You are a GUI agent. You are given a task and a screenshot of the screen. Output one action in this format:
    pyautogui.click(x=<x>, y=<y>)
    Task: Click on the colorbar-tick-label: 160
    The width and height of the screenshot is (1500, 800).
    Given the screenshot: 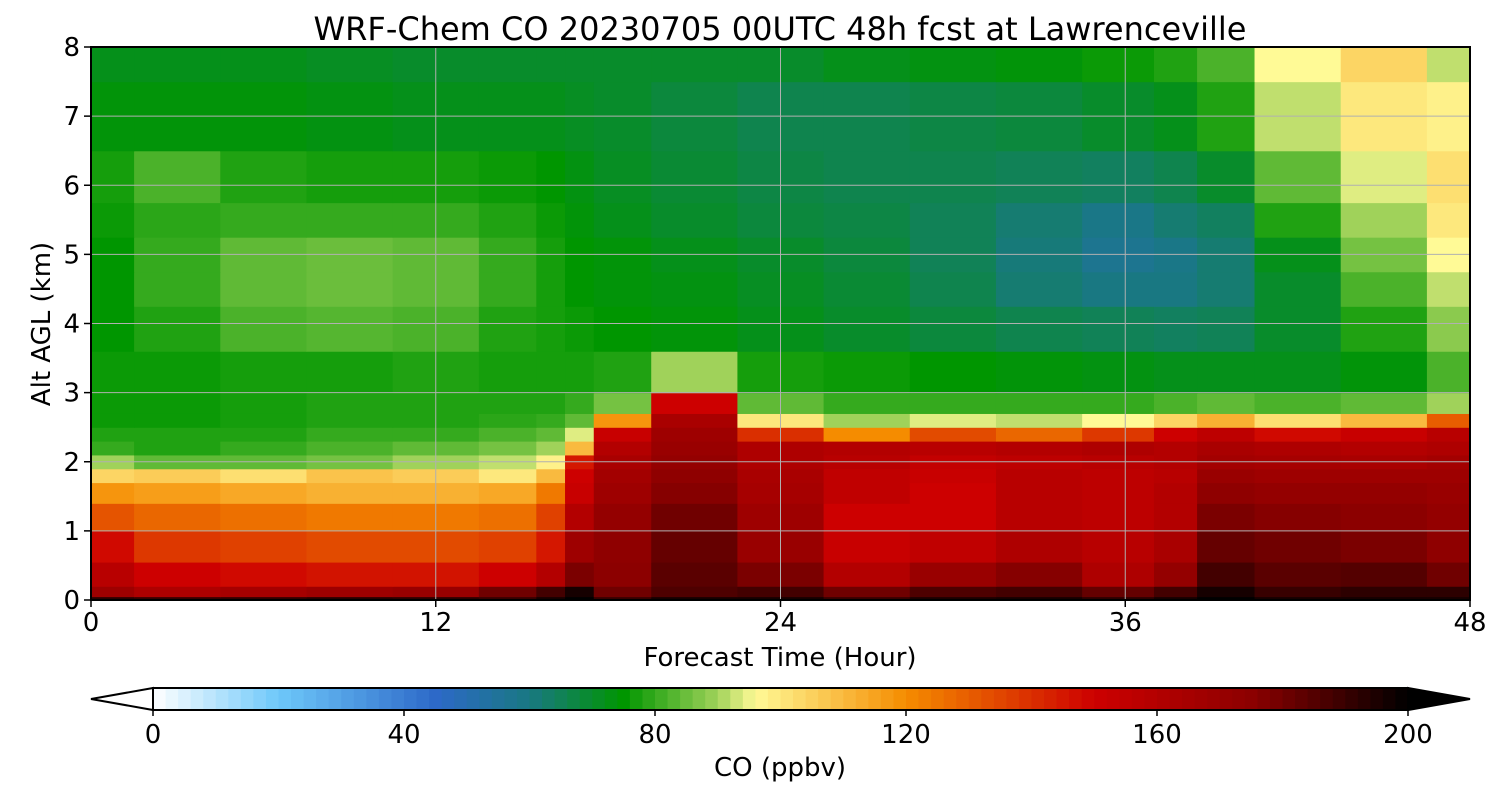 What is the action you would take?
    pyautogui.click(x=1157, y=735)
    